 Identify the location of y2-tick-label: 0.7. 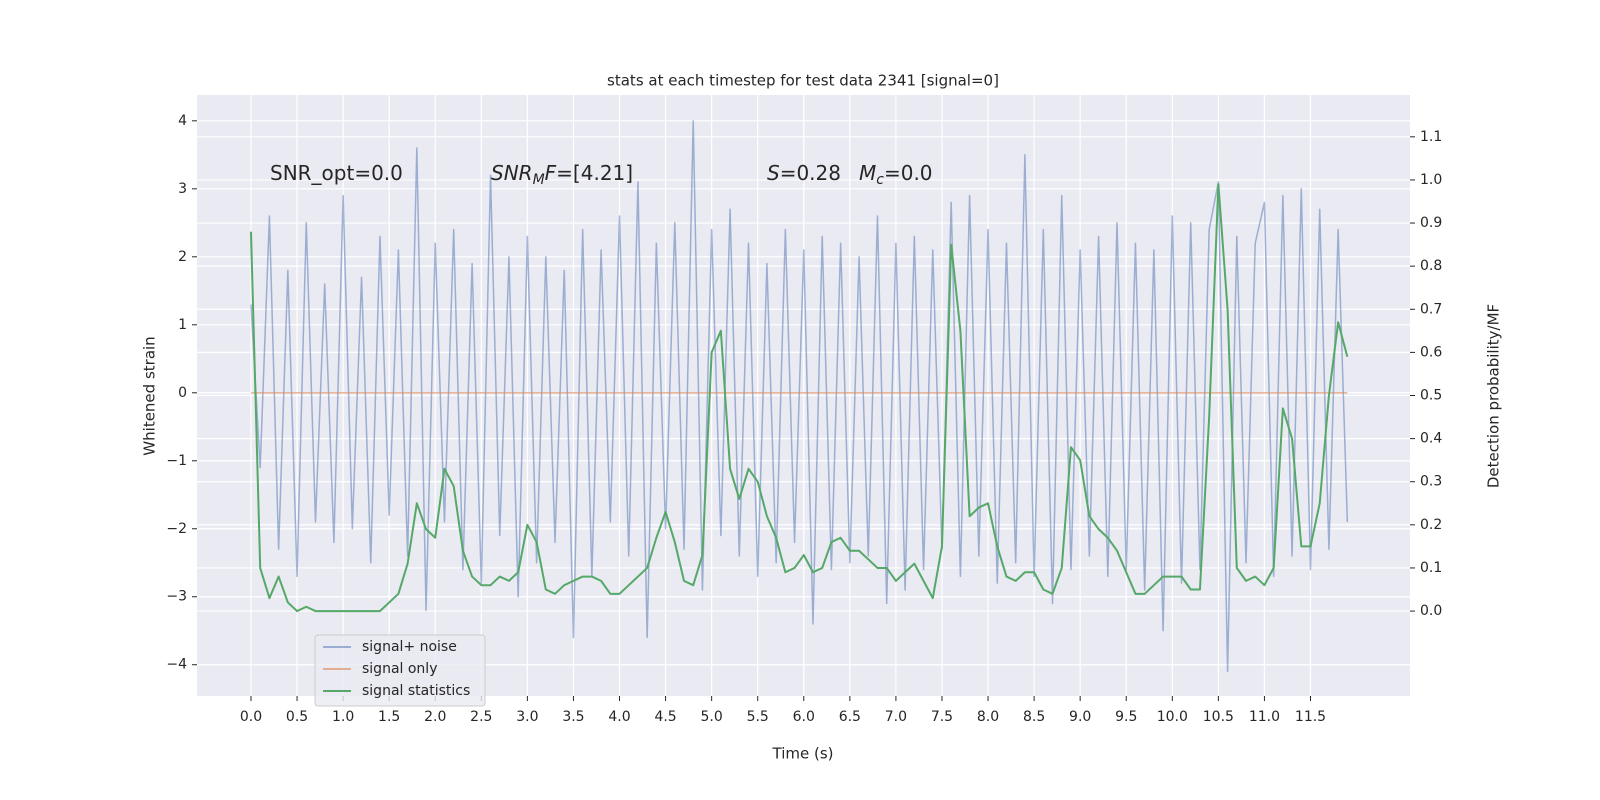
(1431, 309).